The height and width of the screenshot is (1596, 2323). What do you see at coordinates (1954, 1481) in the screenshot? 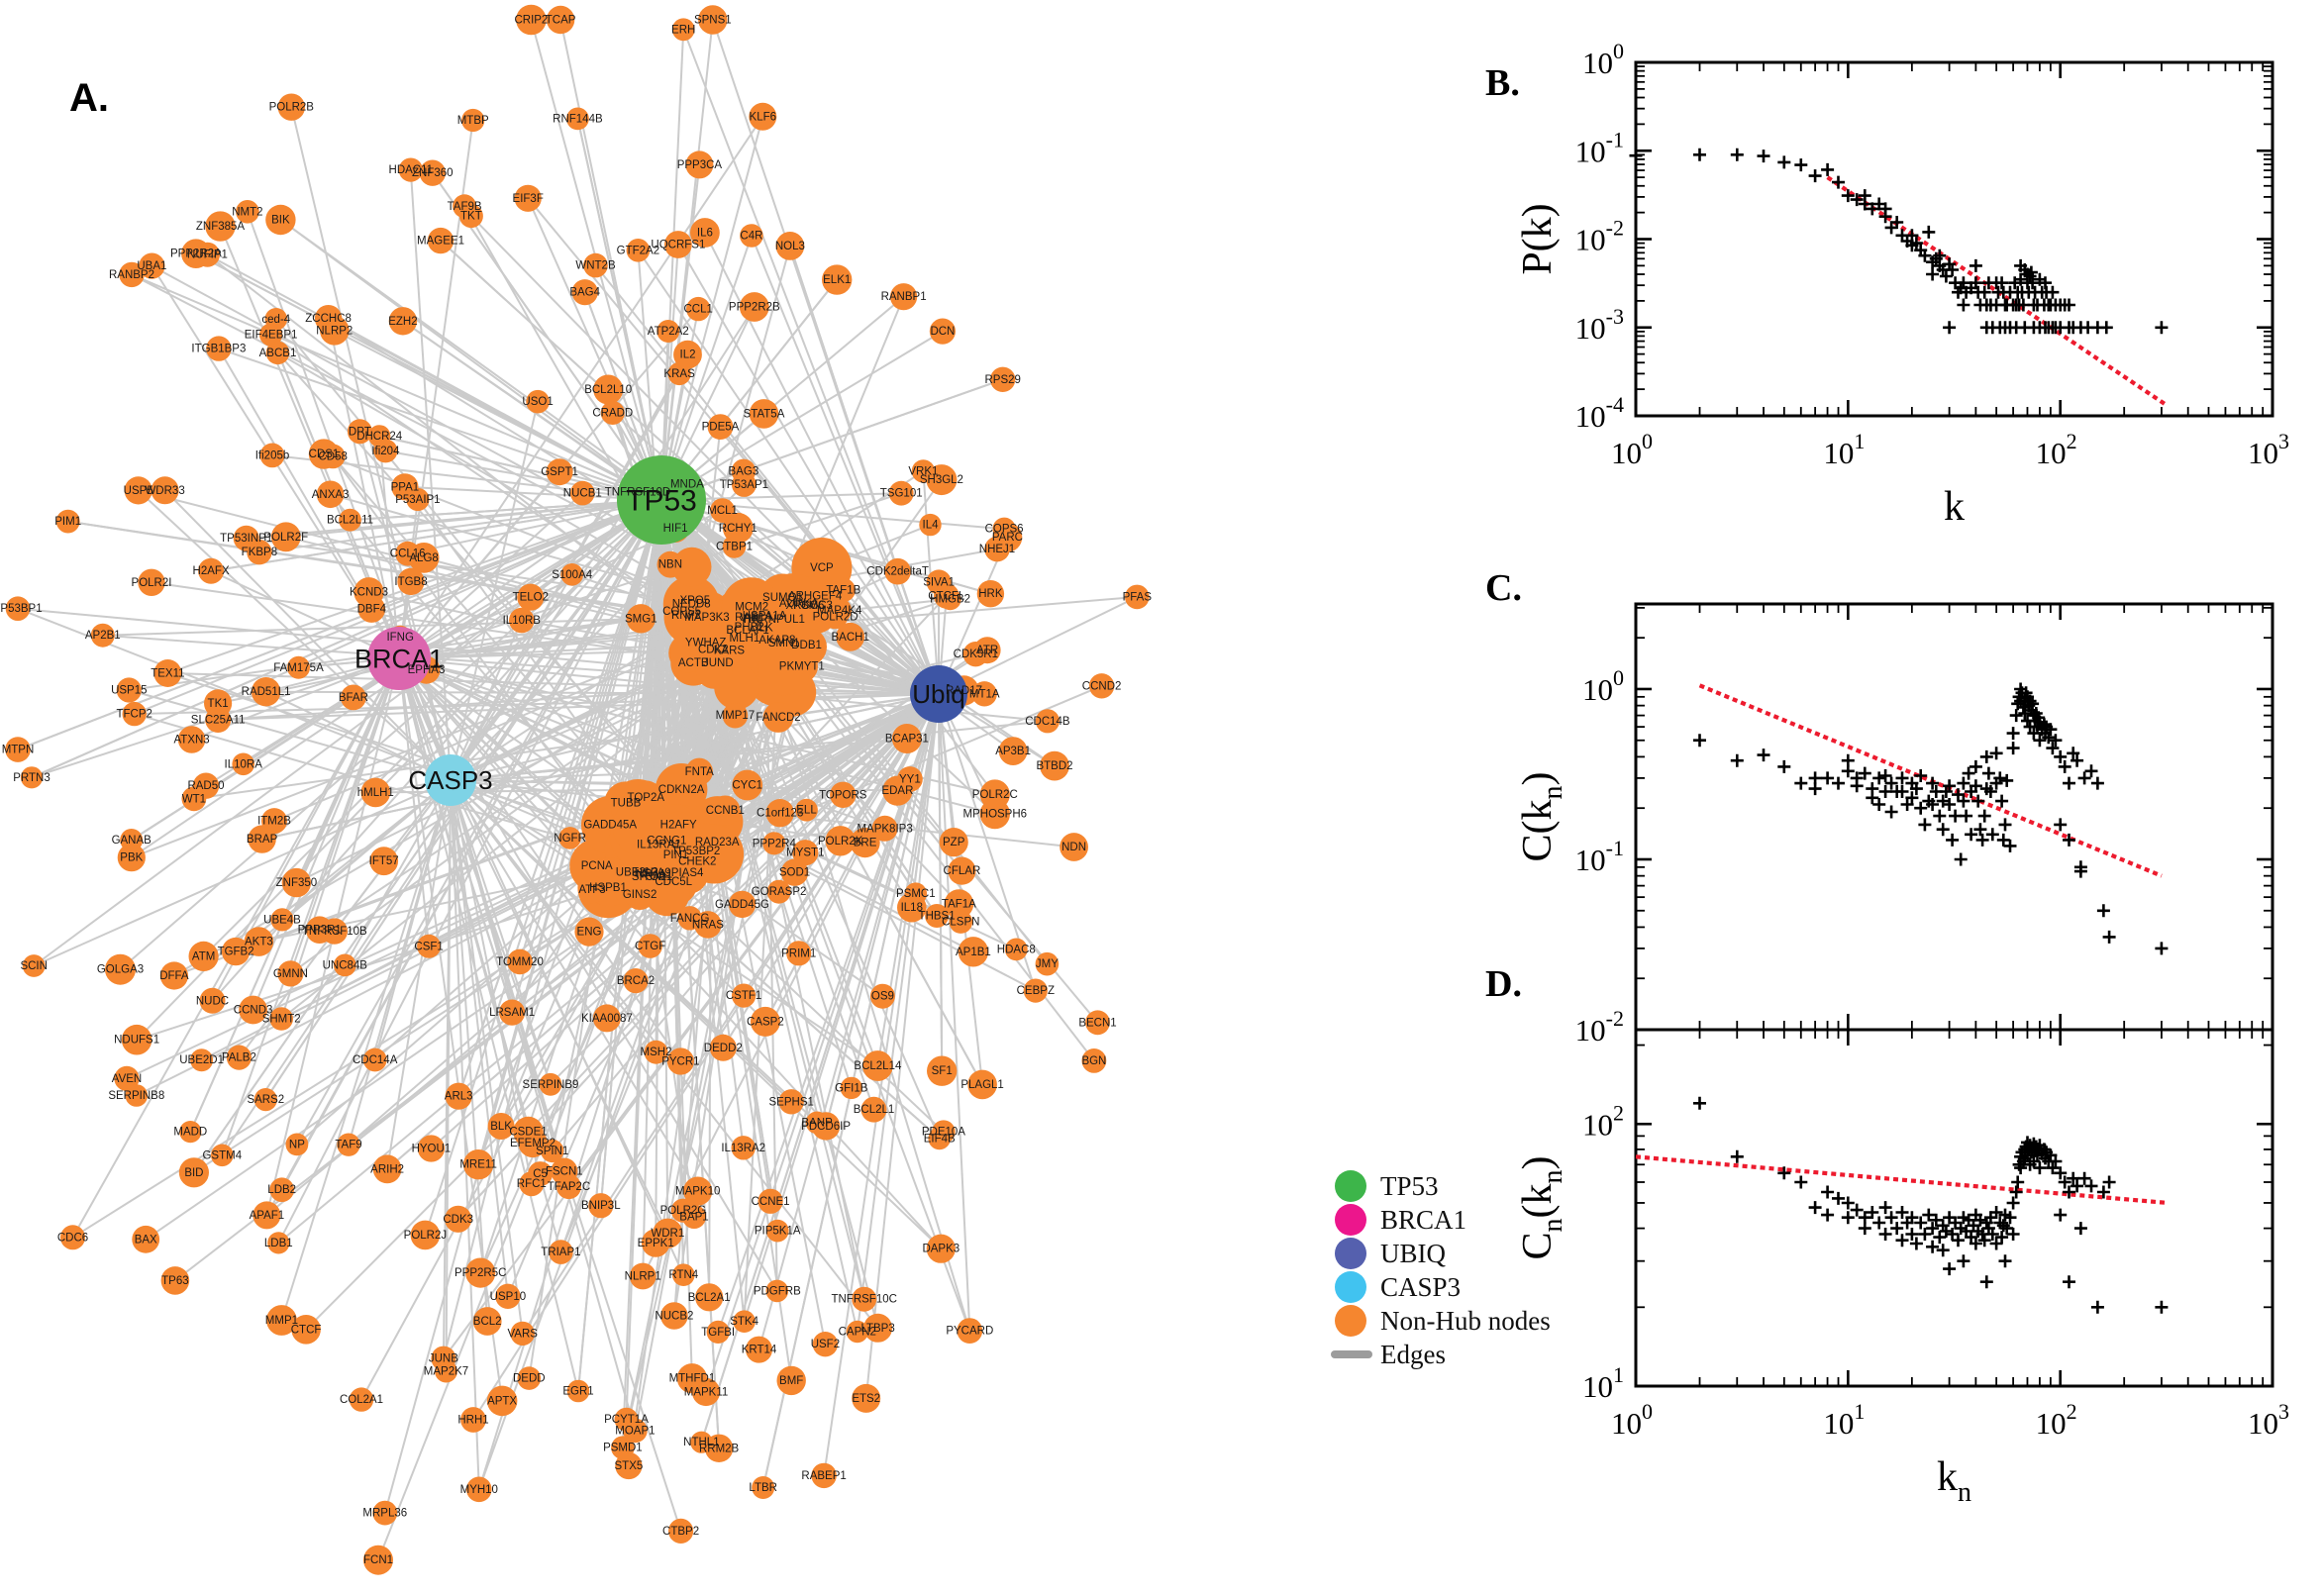
I see `x-axis-label-D: kn` at bounding box center [1954, 1481].